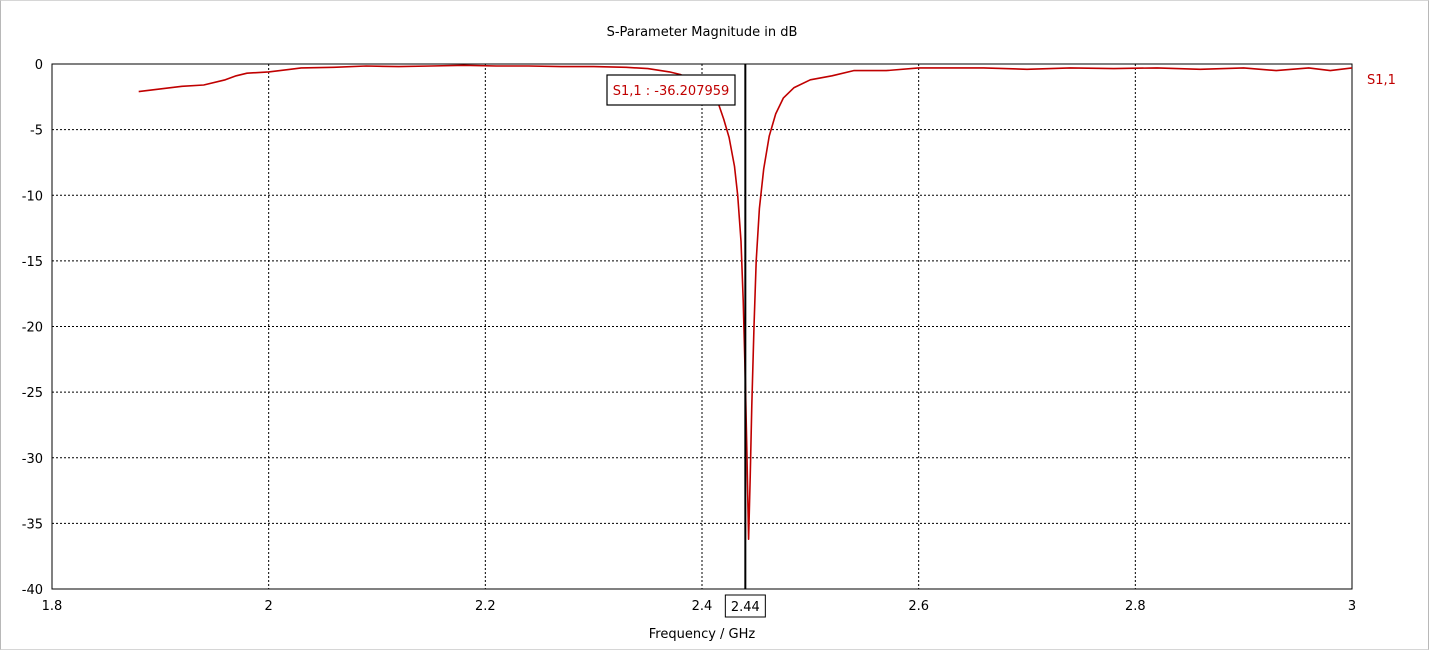 The image size is (1429, 650). What do you see at coordinates (32, 196) in the screenshot?
I see `y-tick-label: -10` at bounding box center [32, 196].